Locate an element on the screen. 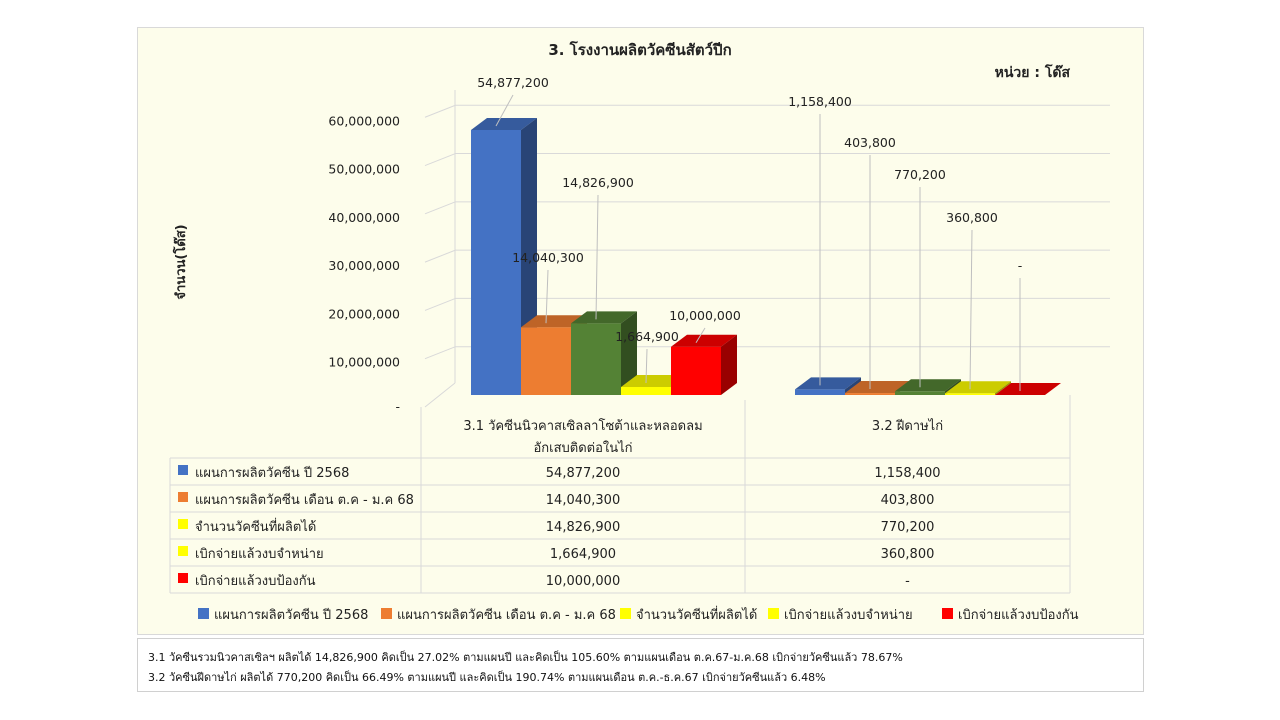 The width and height of the screenshot is (1280, 720). data-label: 10,000,000 is located at coordinates (705, 315).